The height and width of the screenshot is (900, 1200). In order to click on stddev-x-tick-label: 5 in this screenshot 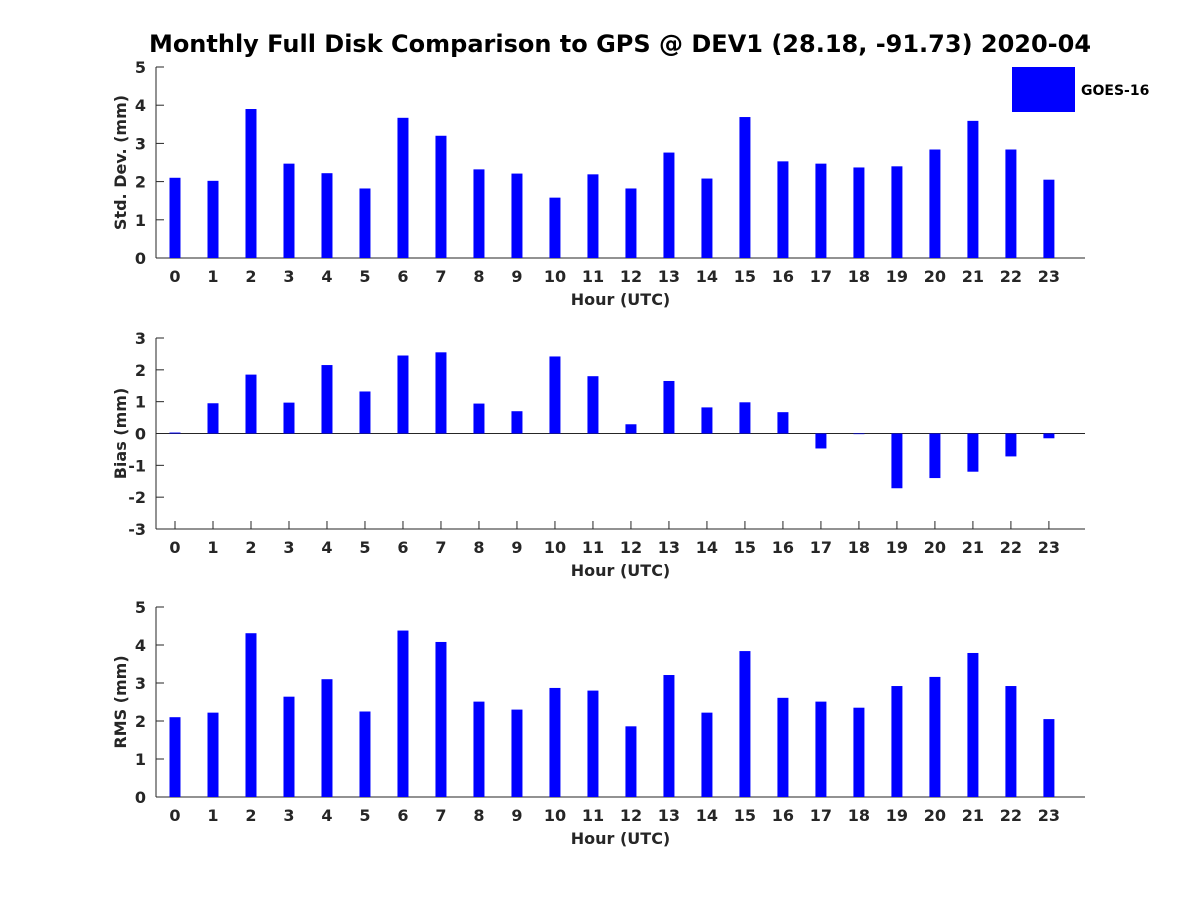, I will do `click(364, 276)`.